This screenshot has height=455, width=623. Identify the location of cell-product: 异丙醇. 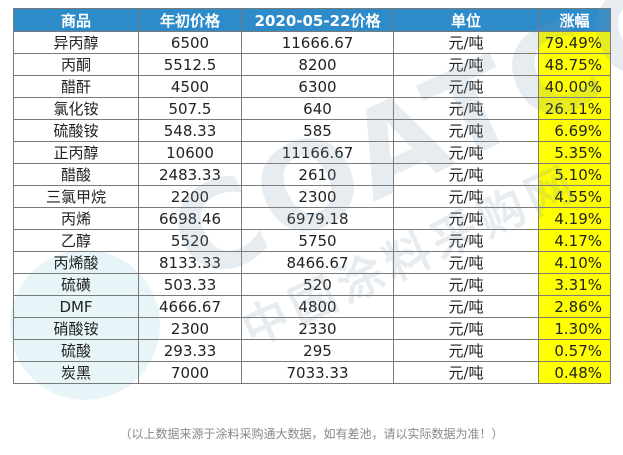
(76, 42).